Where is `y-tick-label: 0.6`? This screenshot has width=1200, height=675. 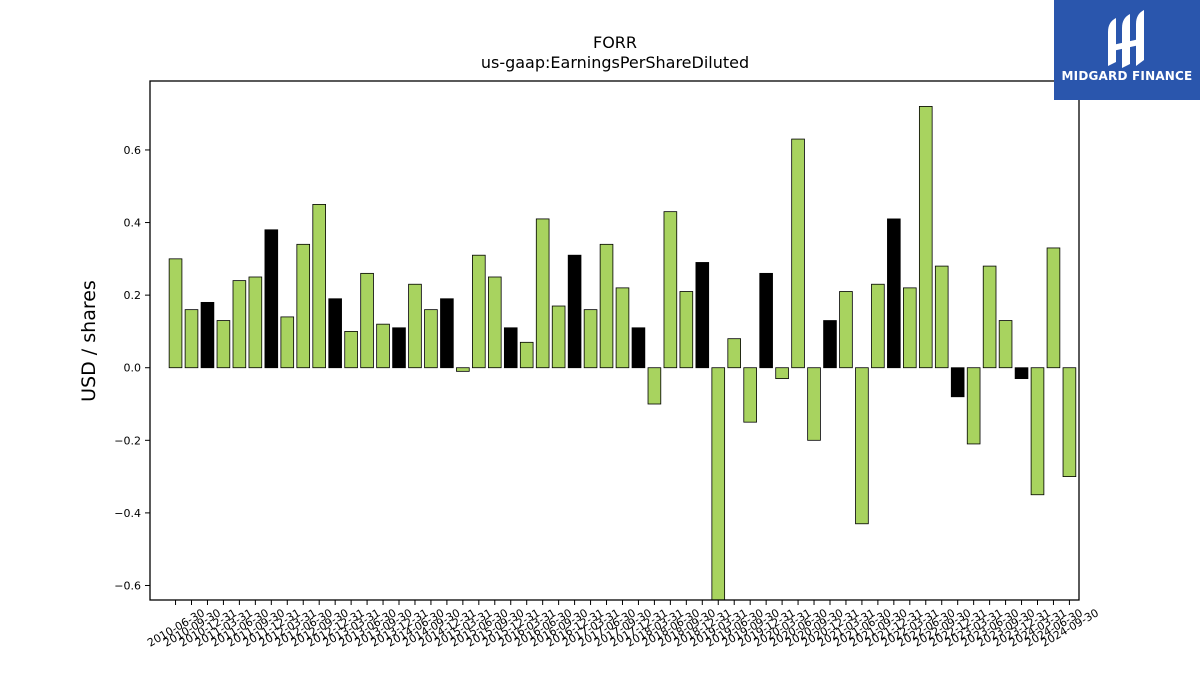 y-tick-label: 0.6 is located at coordinates (133, 150).